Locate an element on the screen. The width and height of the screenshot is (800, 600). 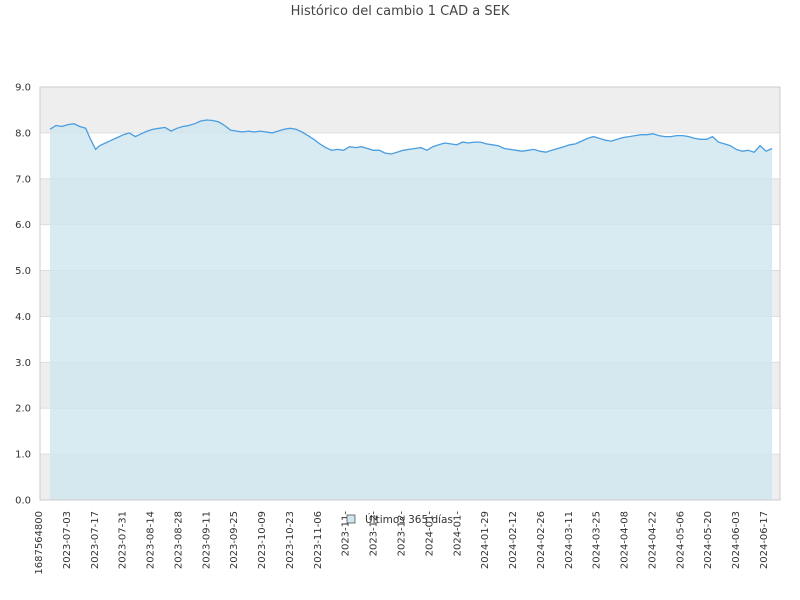
x-tick-label: 2024-05-06 is located at coordinates (680, 540).